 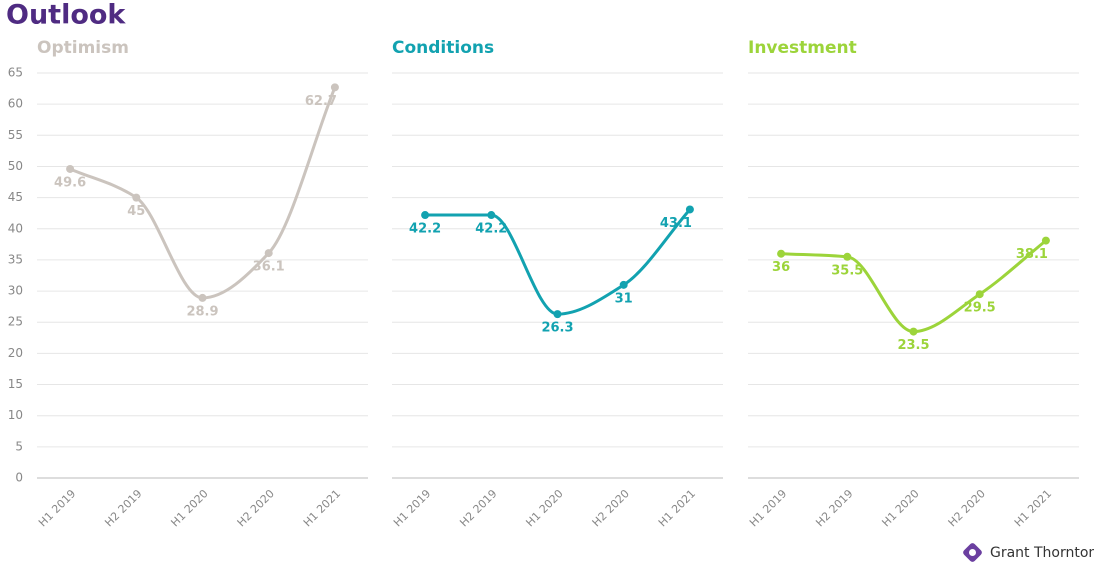 I want to click on y-tick-label: 10, so click(x=15, y=415).